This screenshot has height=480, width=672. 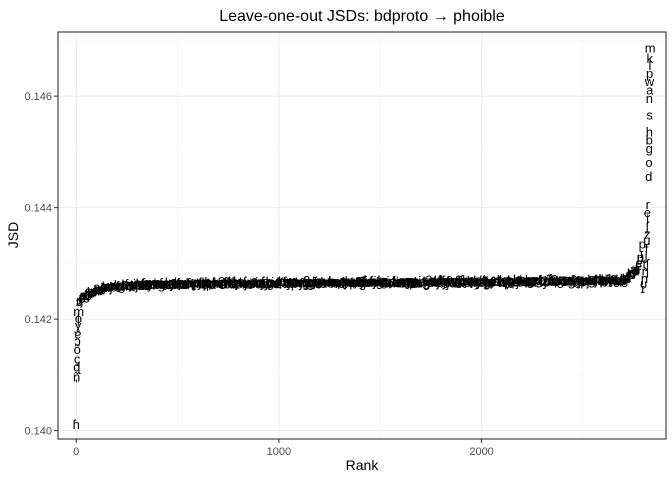 I want to click on data-point: d, so click(x=197, y=283).